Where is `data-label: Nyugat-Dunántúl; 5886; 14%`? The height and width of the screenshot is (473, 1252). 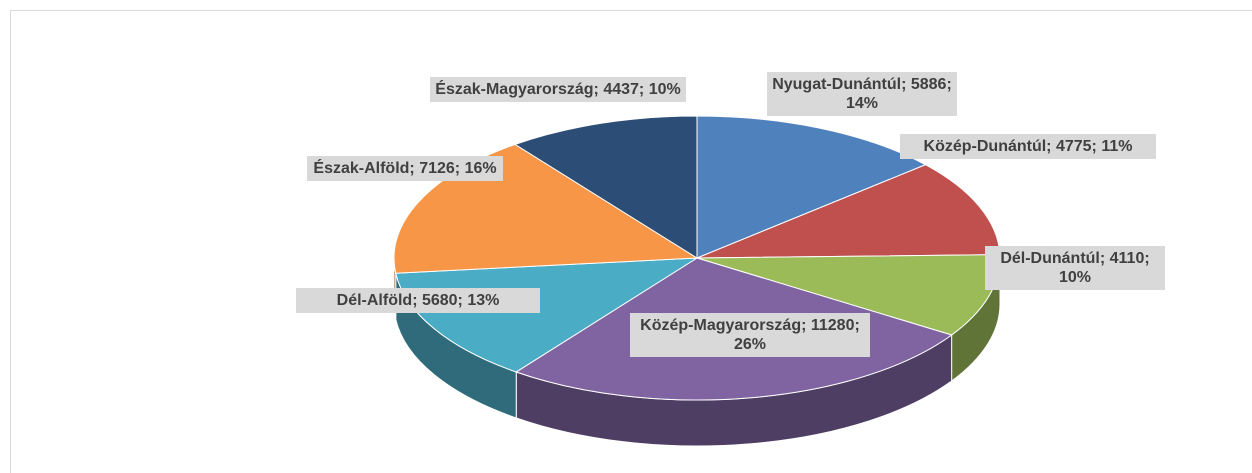
data-label: Nyugat-Dunántúl; 5886; 14% is located at coordinates (862, 94).